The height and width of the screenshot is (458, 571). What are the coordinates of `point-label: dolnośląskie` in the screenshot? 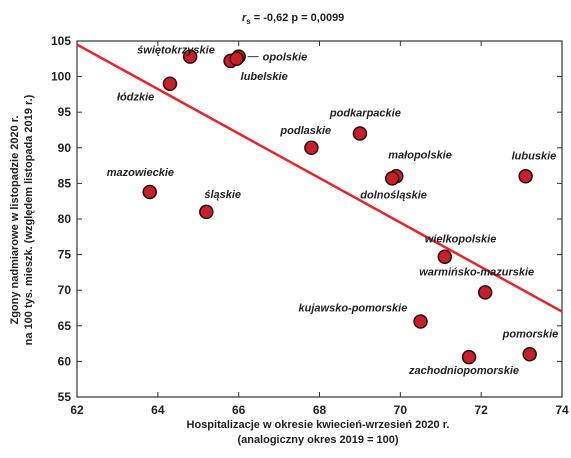 It's located at (393, 195).